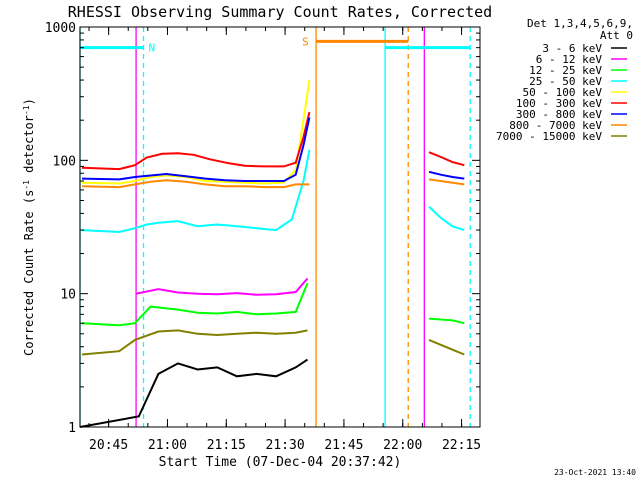 Image resolution: width=640 pixels, height=480 pixels. Describe the element at coordinates (26, 185) in the screenshot. I see `y-axis-label-sup1: -1` at that location.